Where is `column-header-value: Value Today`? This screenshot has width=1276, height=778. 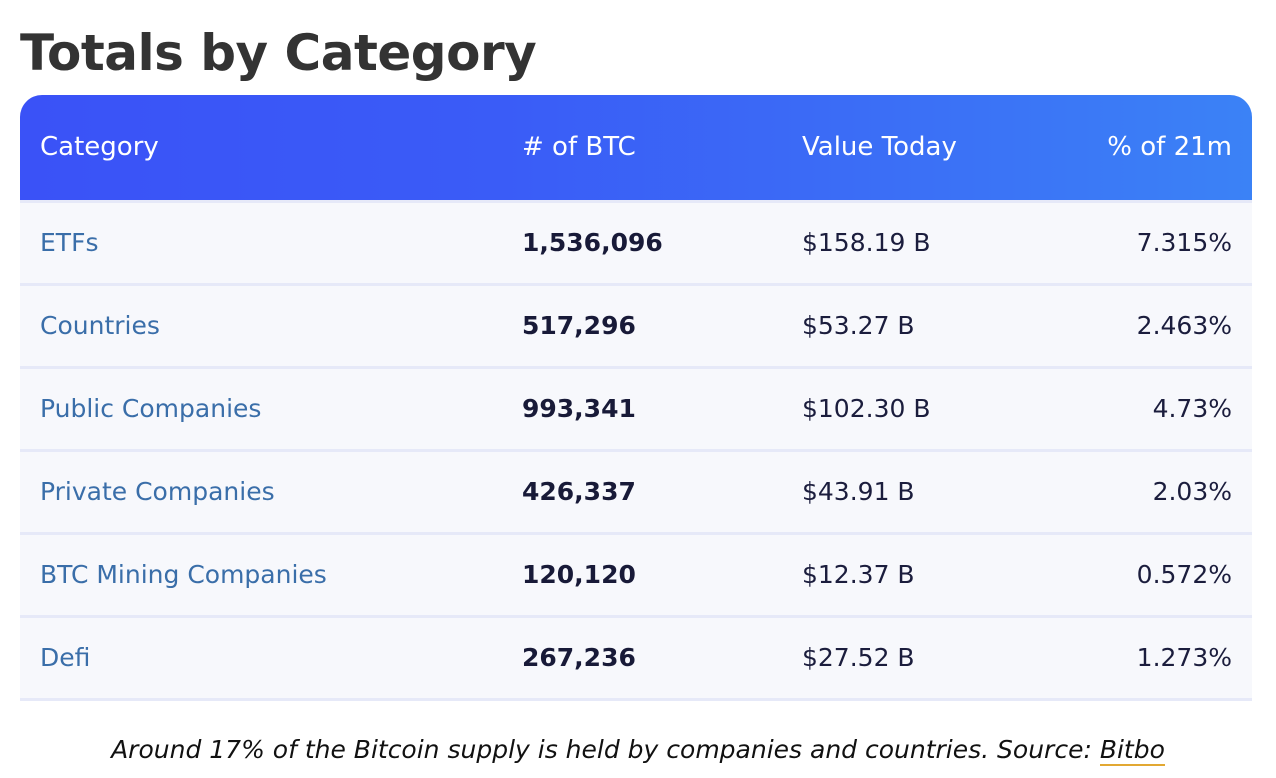
column-header-value: Value Today is located at coordinates (912, 148).